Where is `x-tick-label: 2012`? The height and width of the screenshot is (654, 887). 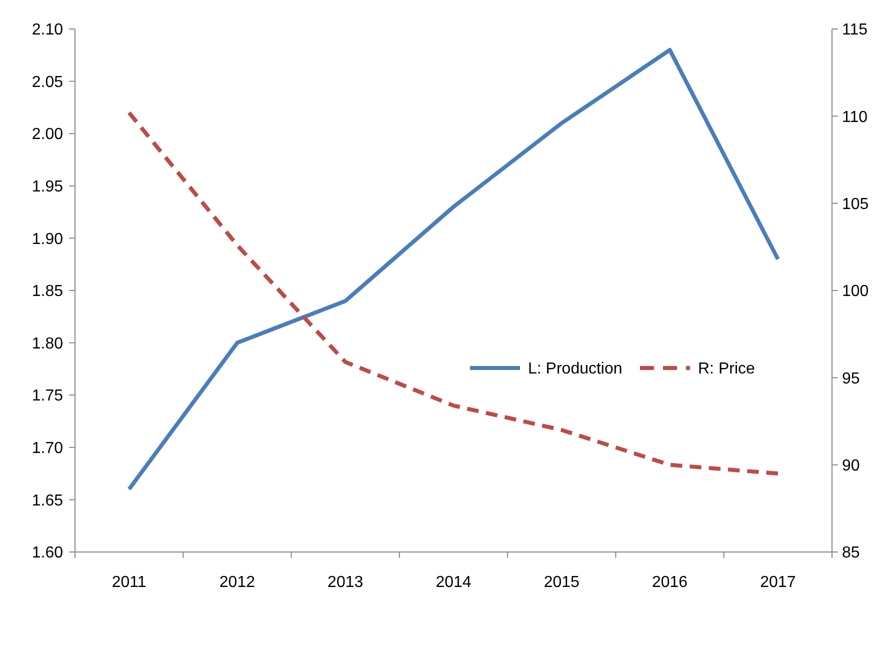 x-tick-label: 2012 is located at coordinates (237, 582).